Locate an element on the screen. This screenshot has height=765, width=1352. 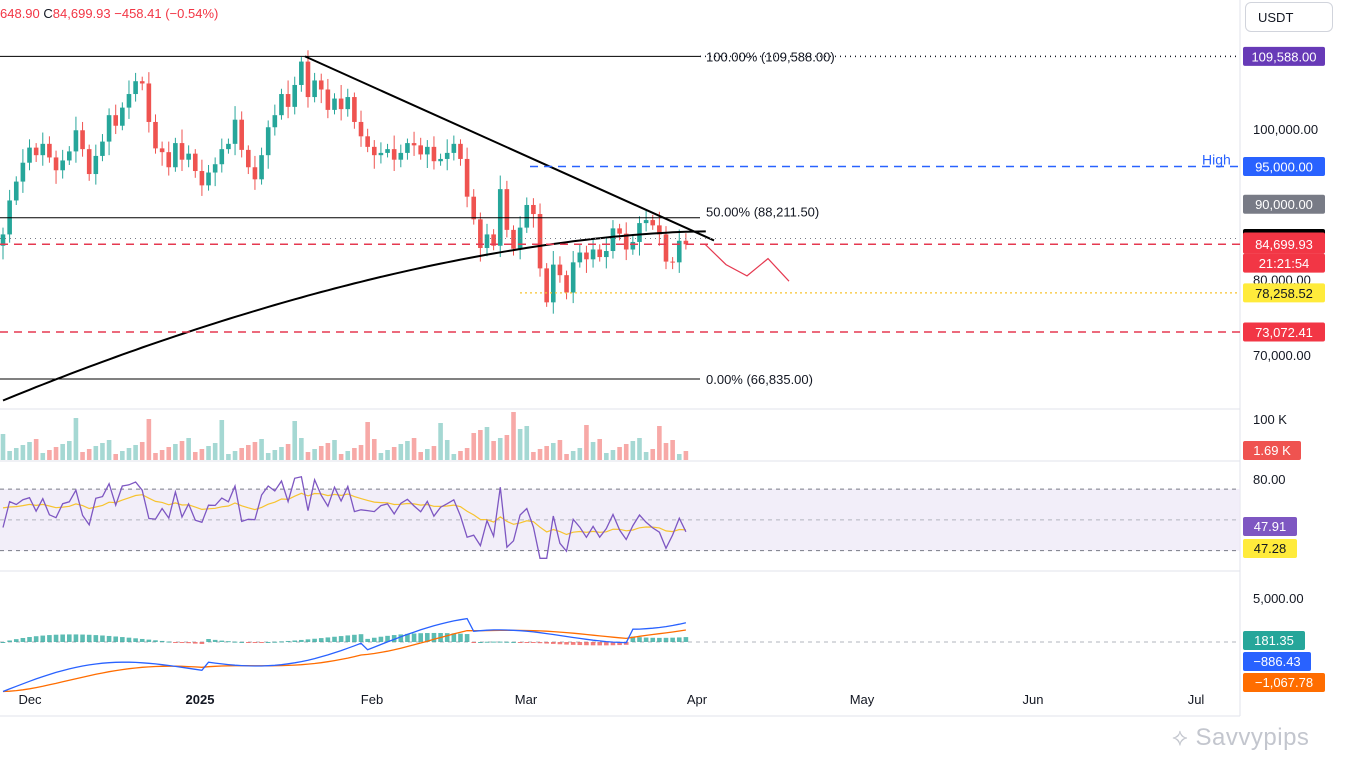
price-tag-0: 109,588.00 is located at coordinates (1283, 56).